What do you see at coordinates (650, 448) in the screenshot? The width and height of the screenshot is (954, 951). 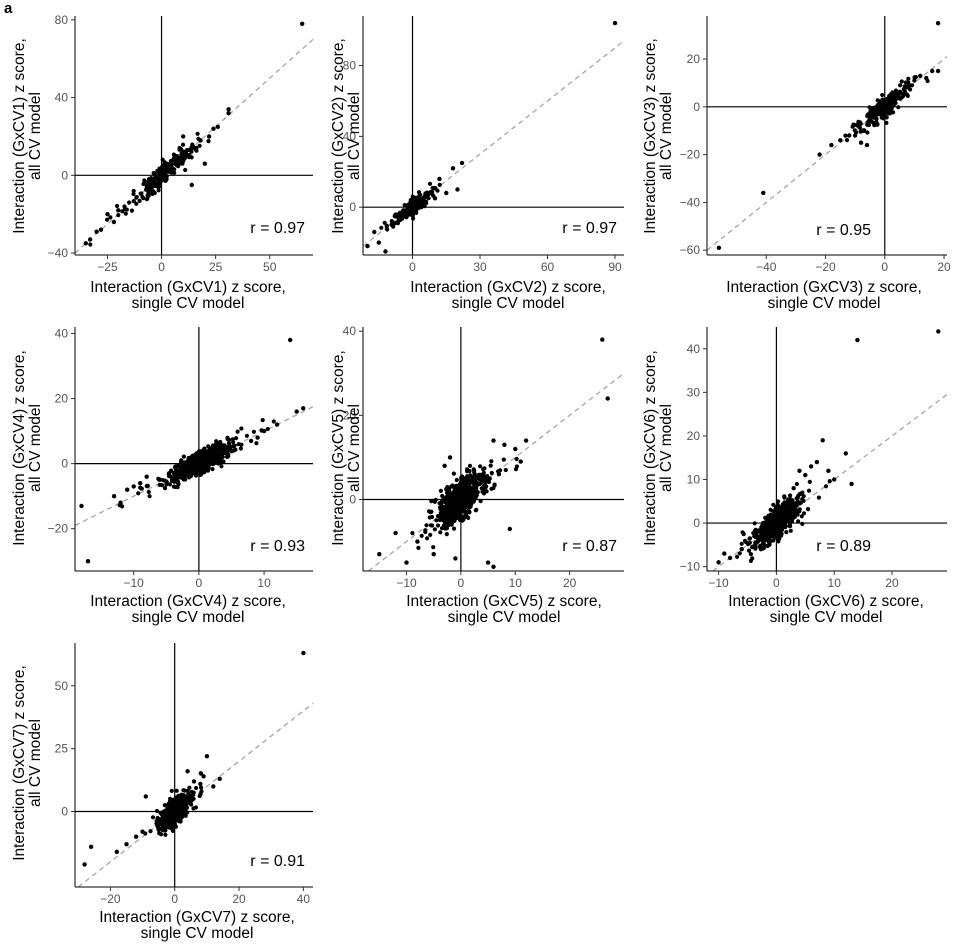 I see `y-axis-title-line-1: Interaction (GxCV6) z score,` at bounding box center [650, 448].